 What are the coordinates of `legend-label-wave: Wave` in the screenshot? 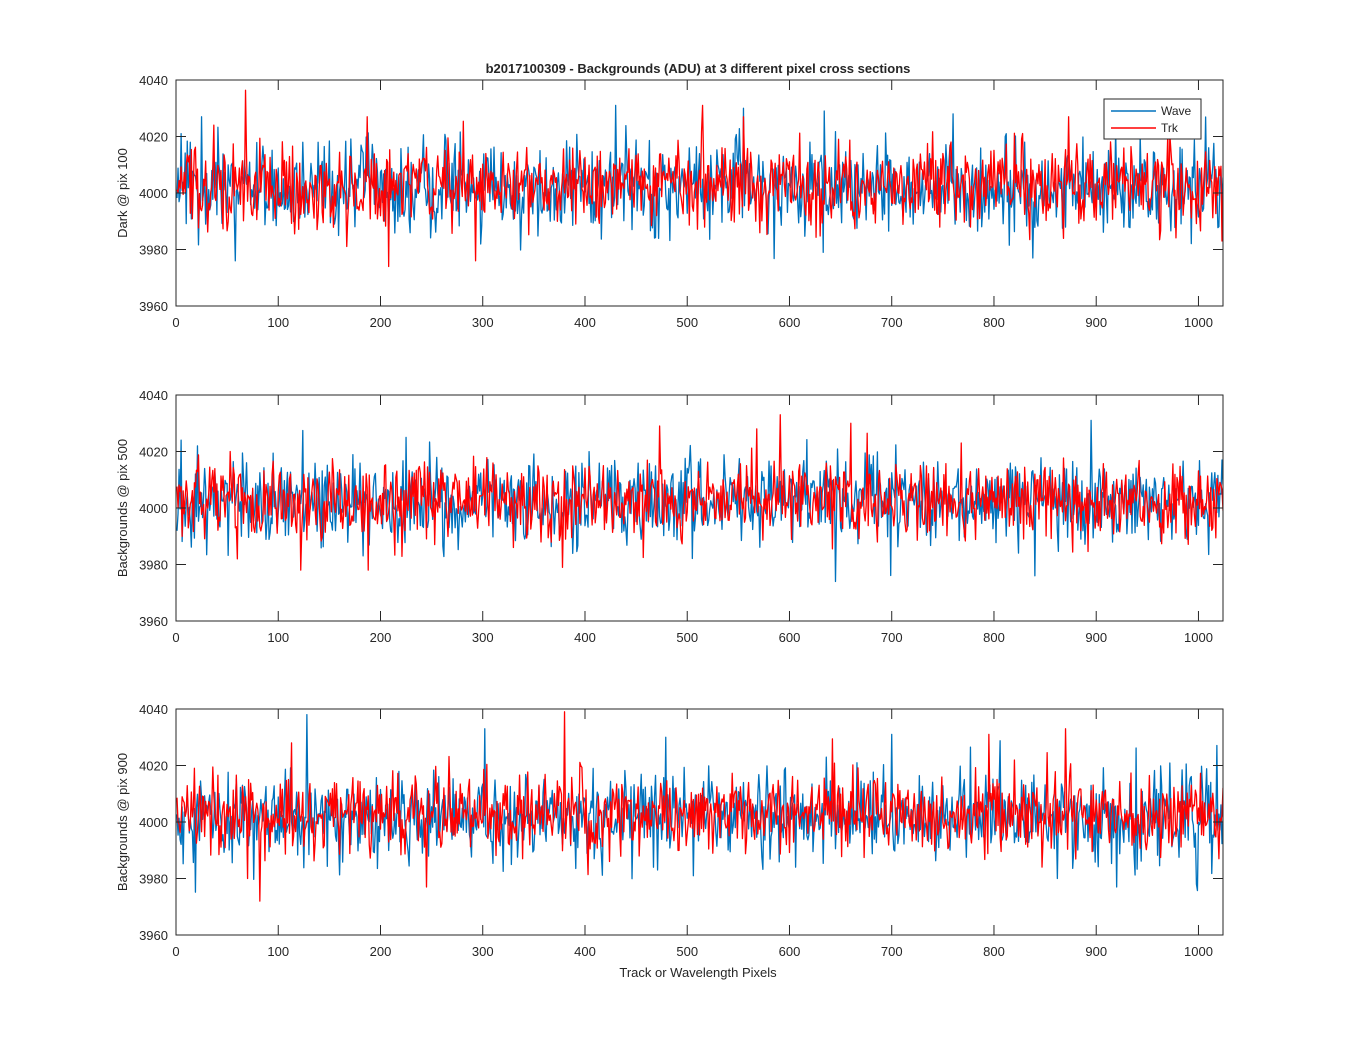 It's located at (1176, 111).